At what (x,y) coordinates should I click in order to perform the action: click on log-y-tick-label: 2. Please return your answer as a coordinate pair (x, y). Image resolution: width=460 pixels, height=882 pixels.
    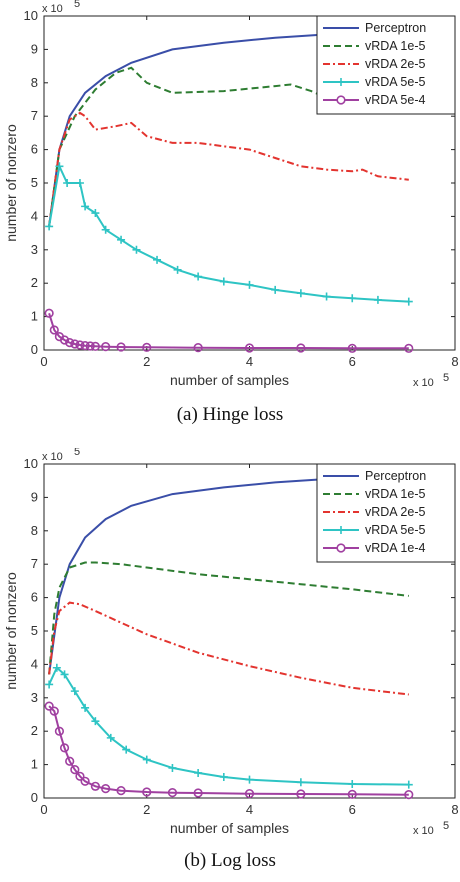
    Looking at the image, I should click on (34, 730).